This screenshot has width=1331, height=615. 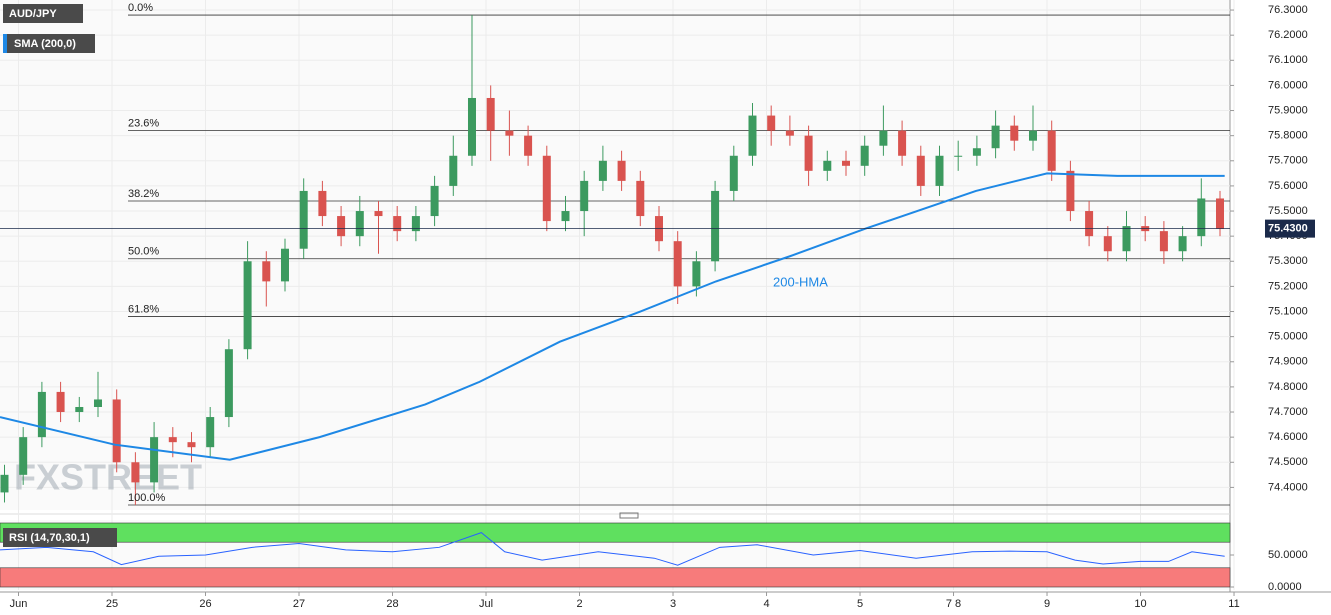 What do you see at coordinates (1288, 286) in the screenshot?
I see `y-tick-label: 75.2000` at bounding box center [1288, 286].